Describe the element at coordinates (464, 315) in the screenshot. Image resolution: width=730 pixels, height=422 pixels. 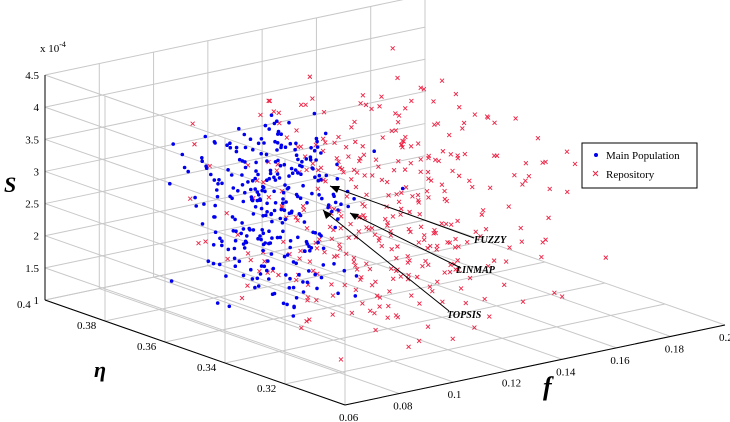
I see `topsis-label: TOPSIS` at that location.